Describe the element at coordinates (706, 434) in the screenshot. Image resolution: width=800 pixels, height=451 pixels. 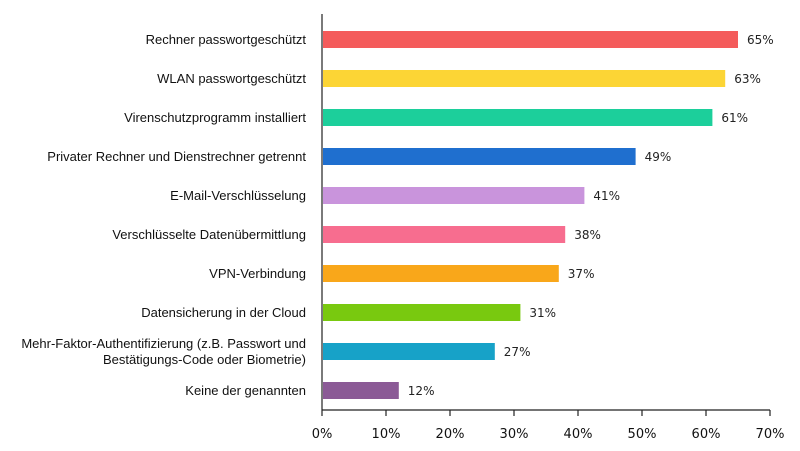
I see `x-tick-label: 60%` at that location.